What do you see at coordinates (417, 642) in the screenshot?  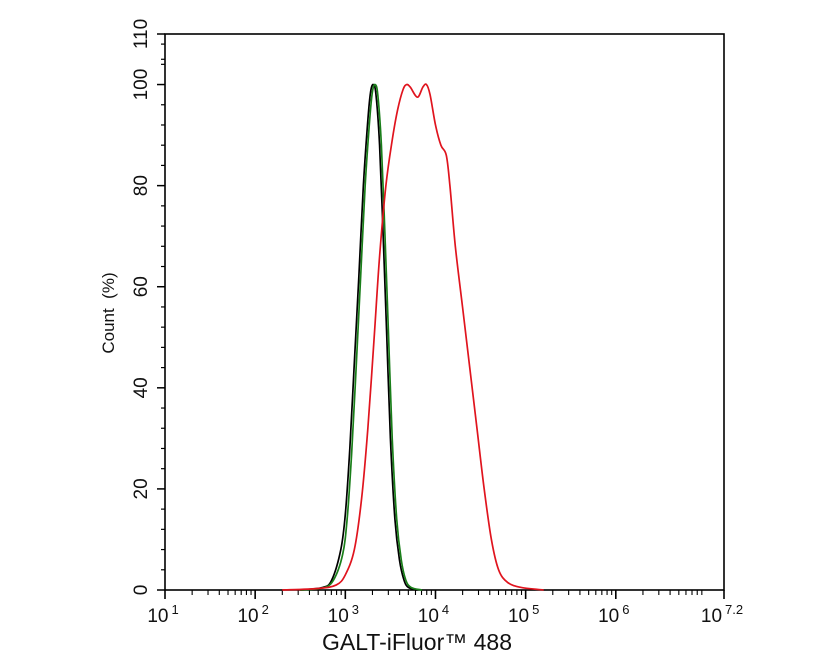 I see `x-axis-title: GALT-iFluor™ 488` at bounding box center [417, 642].